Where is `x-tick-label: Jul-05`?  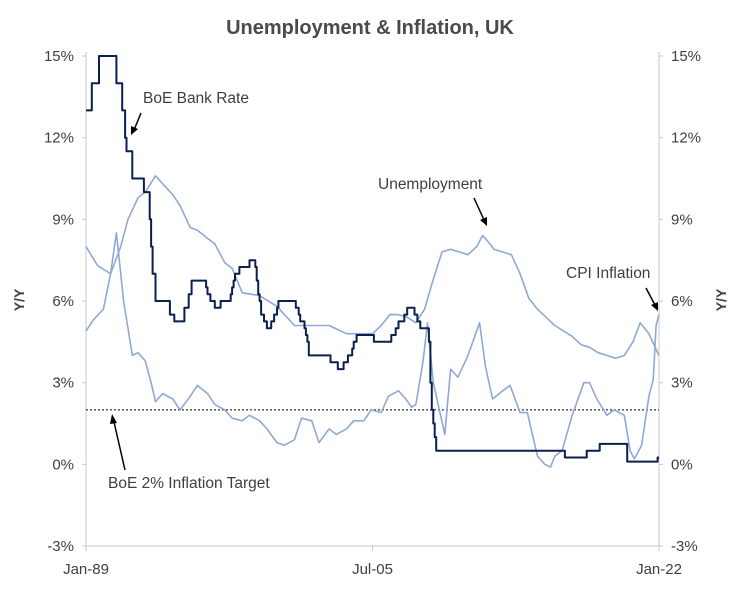 x-tick-label: Jul-05 is located at coordinates (372, 569).